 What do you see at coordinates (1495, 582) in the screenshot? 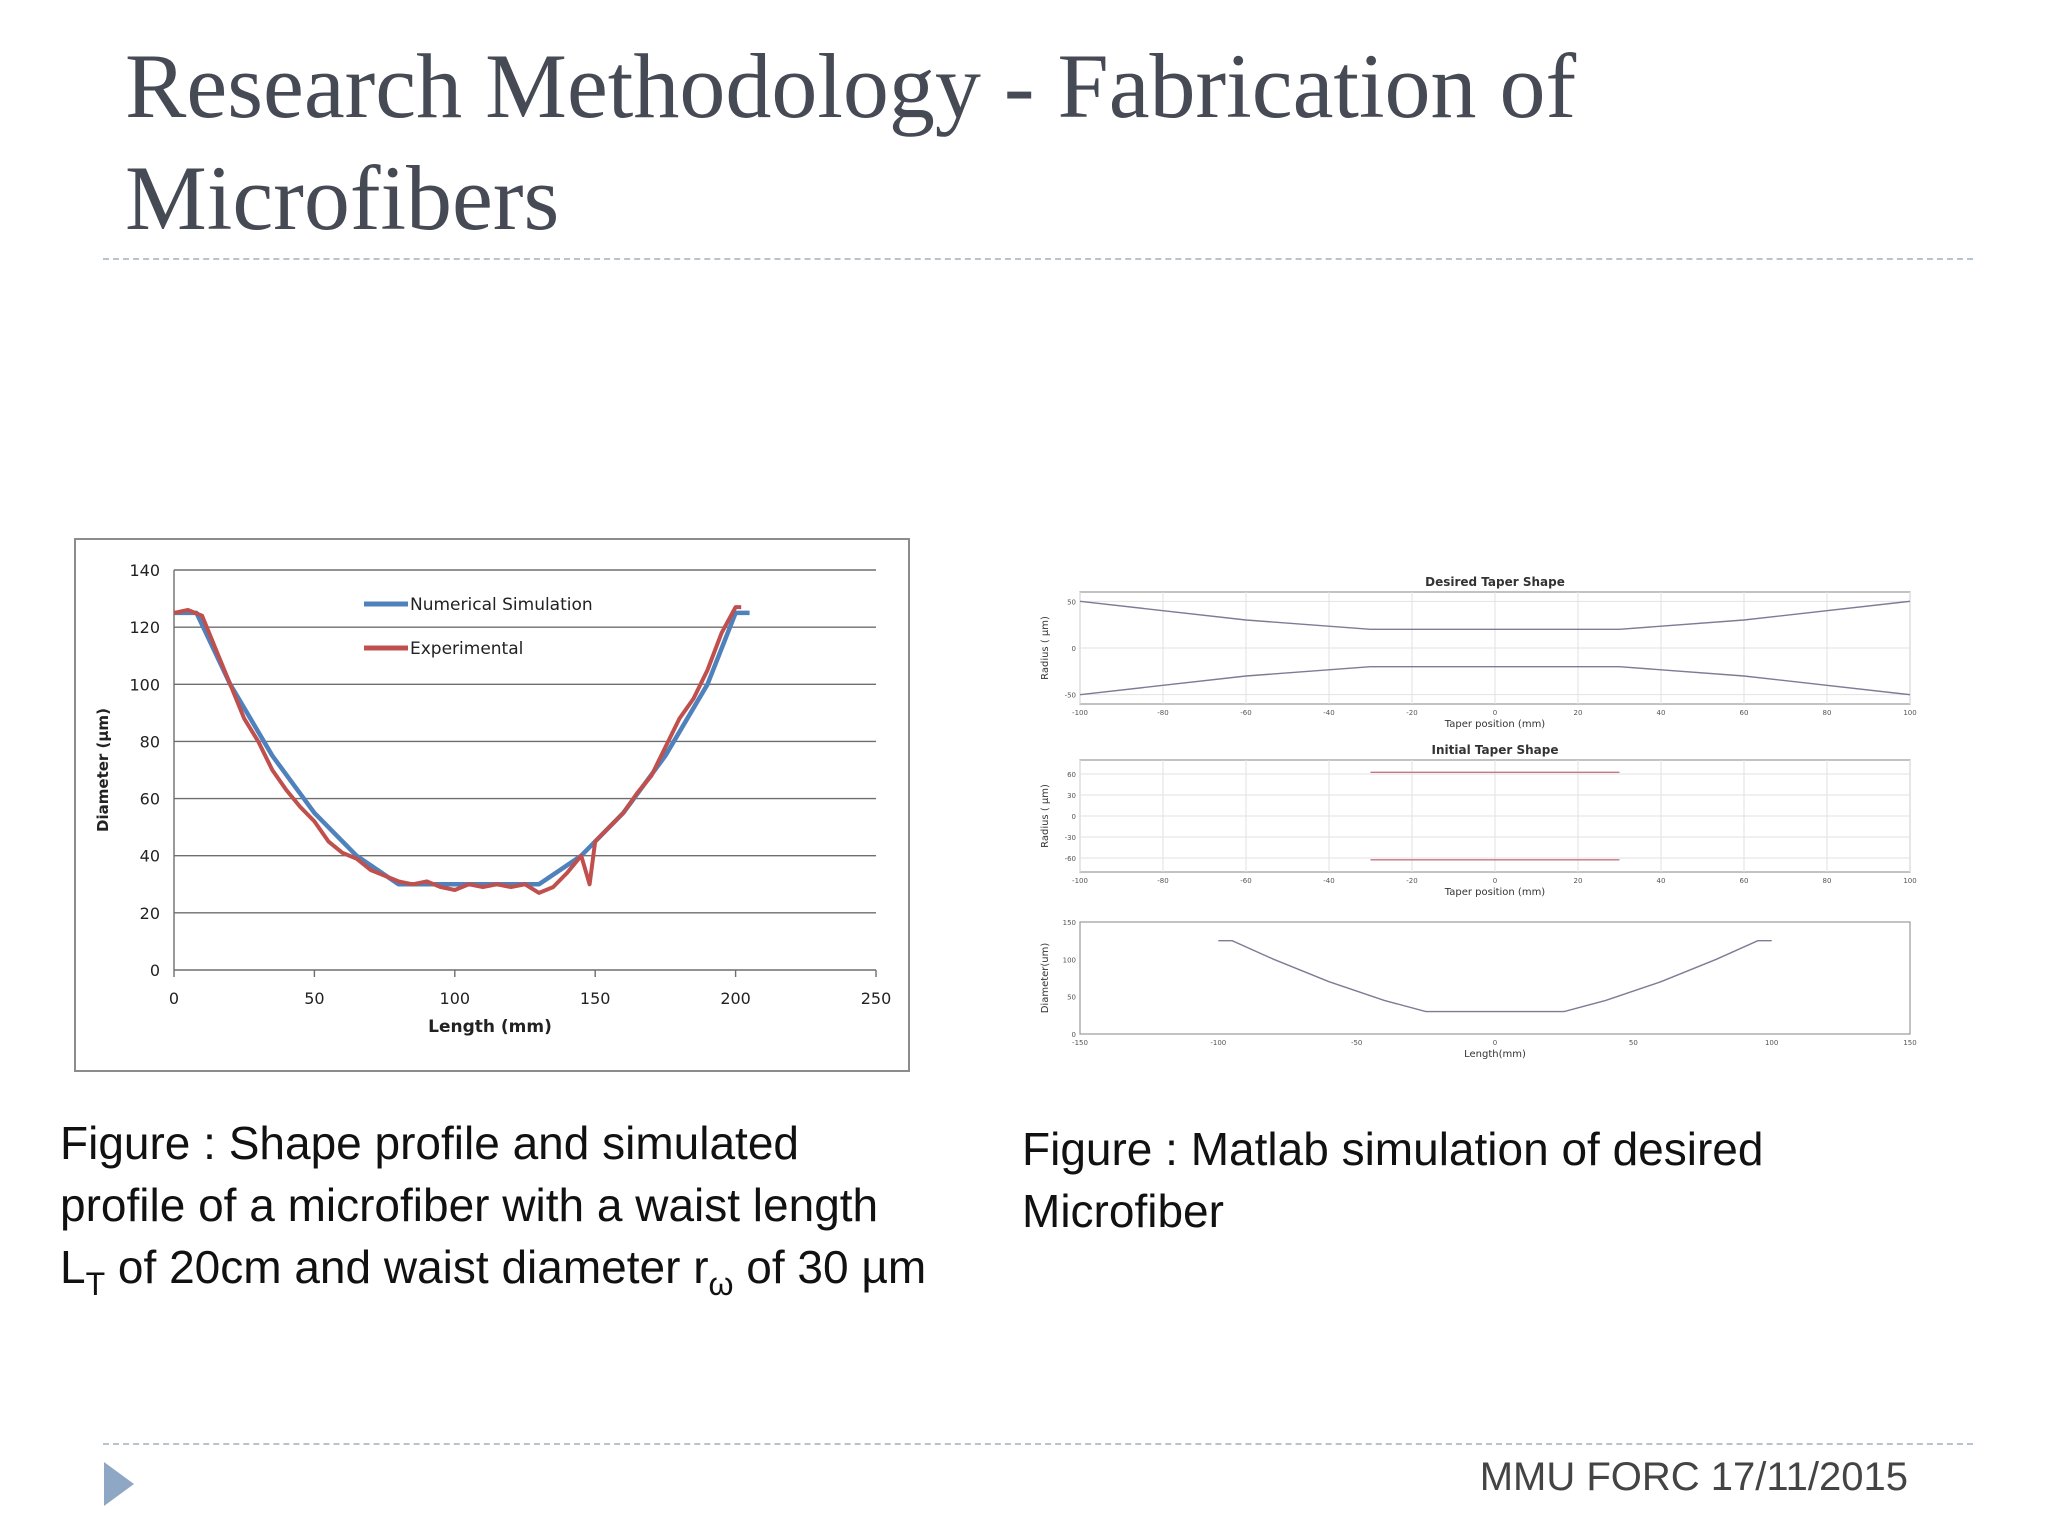
I see `subplot-title: Desired Taper Shape` at bounding box center [1495, 582].